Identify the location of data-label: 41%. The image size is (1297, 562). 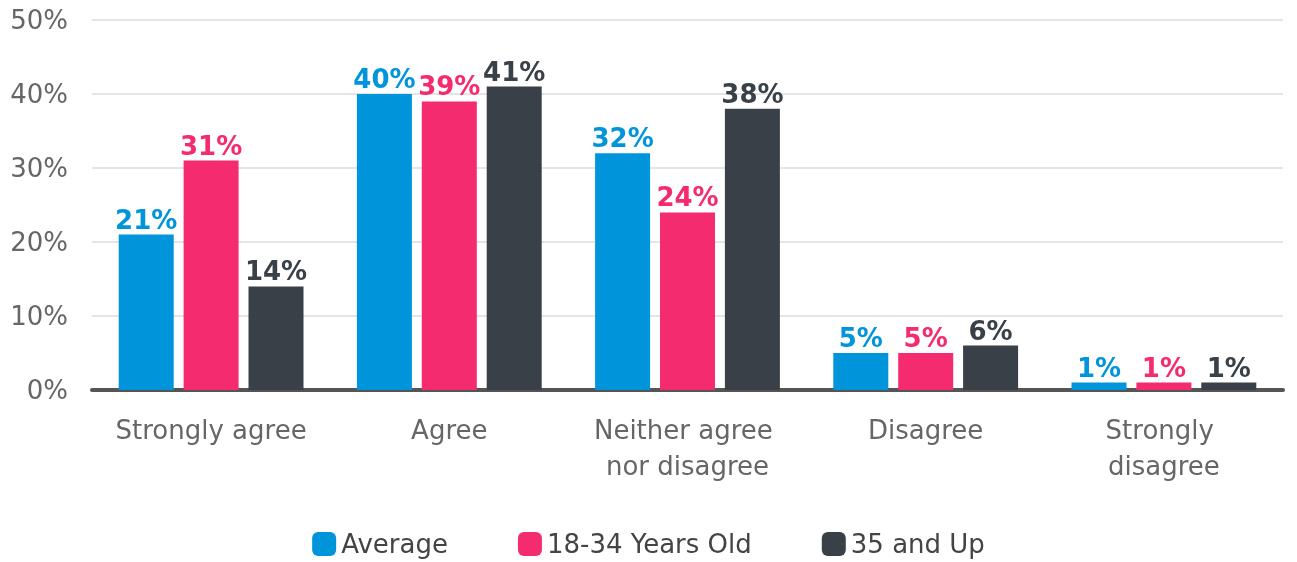
(514, 71).